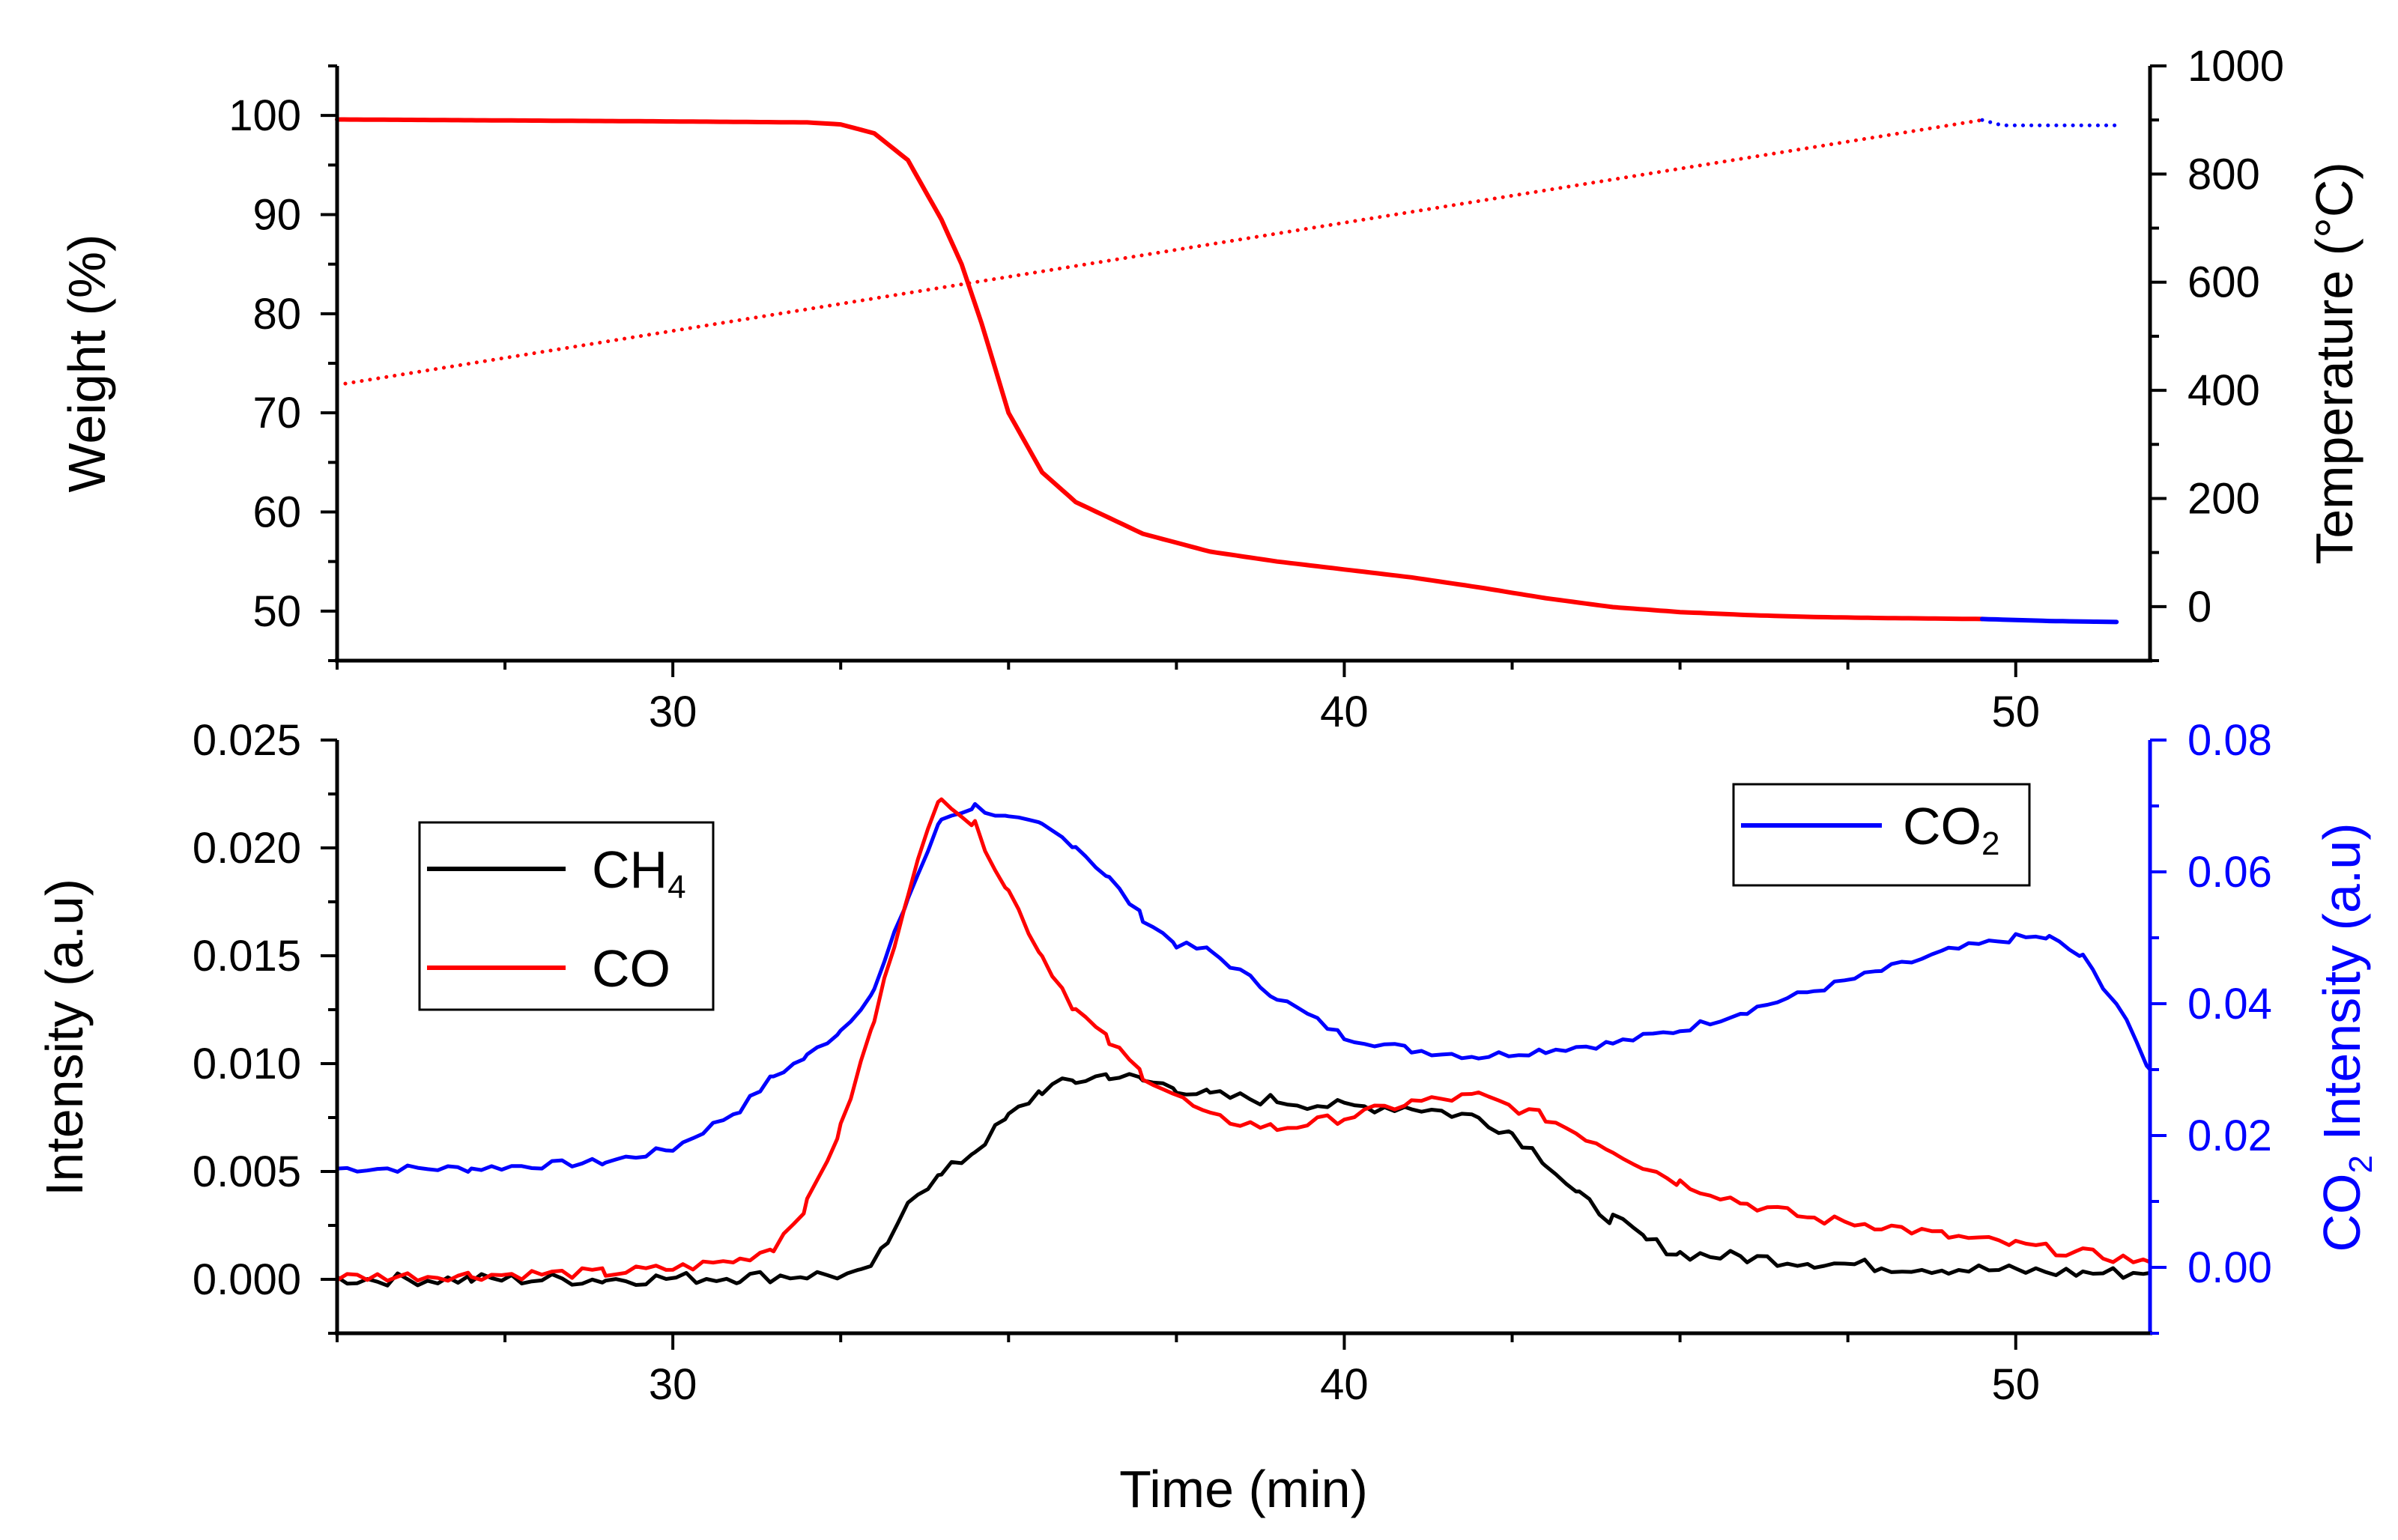 This screenshot has height=1540, width=2398. What do you see at coordinates (1345, 712) in the screenshot?
I see `top-x-tick-label: 40` at bounding box center [1345, 712].